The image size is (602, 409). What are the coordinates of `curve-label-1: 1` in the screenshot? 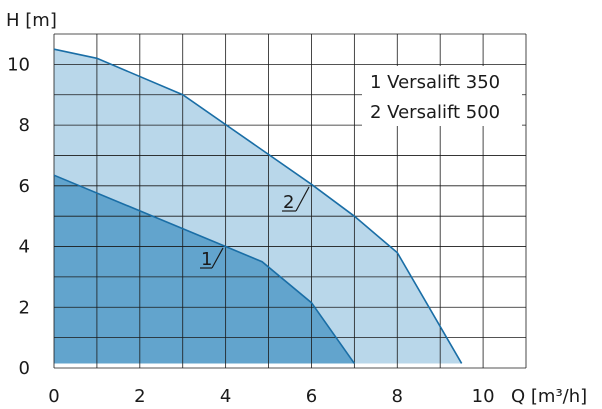 It's located at (212, 258).